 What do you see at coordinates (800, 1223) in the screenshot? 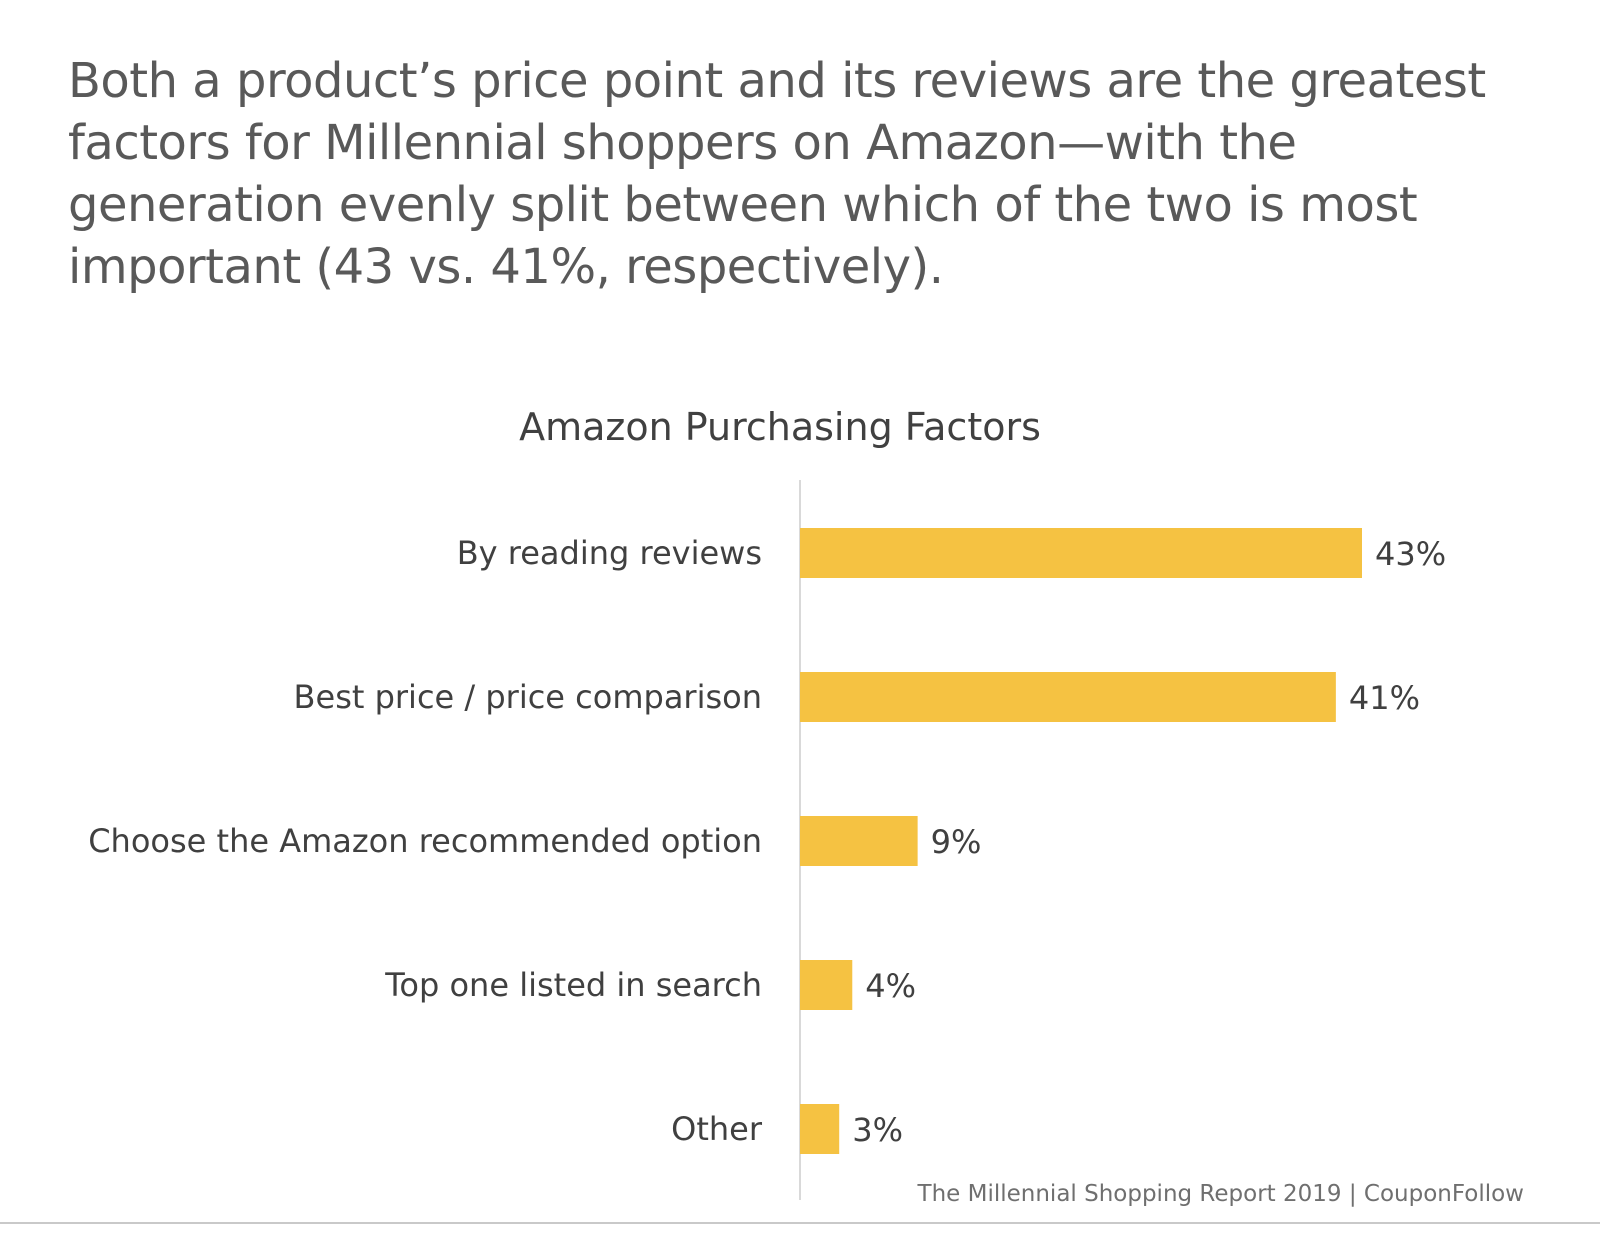
I see `bottom-divider` at bounding box center [800, 1223].